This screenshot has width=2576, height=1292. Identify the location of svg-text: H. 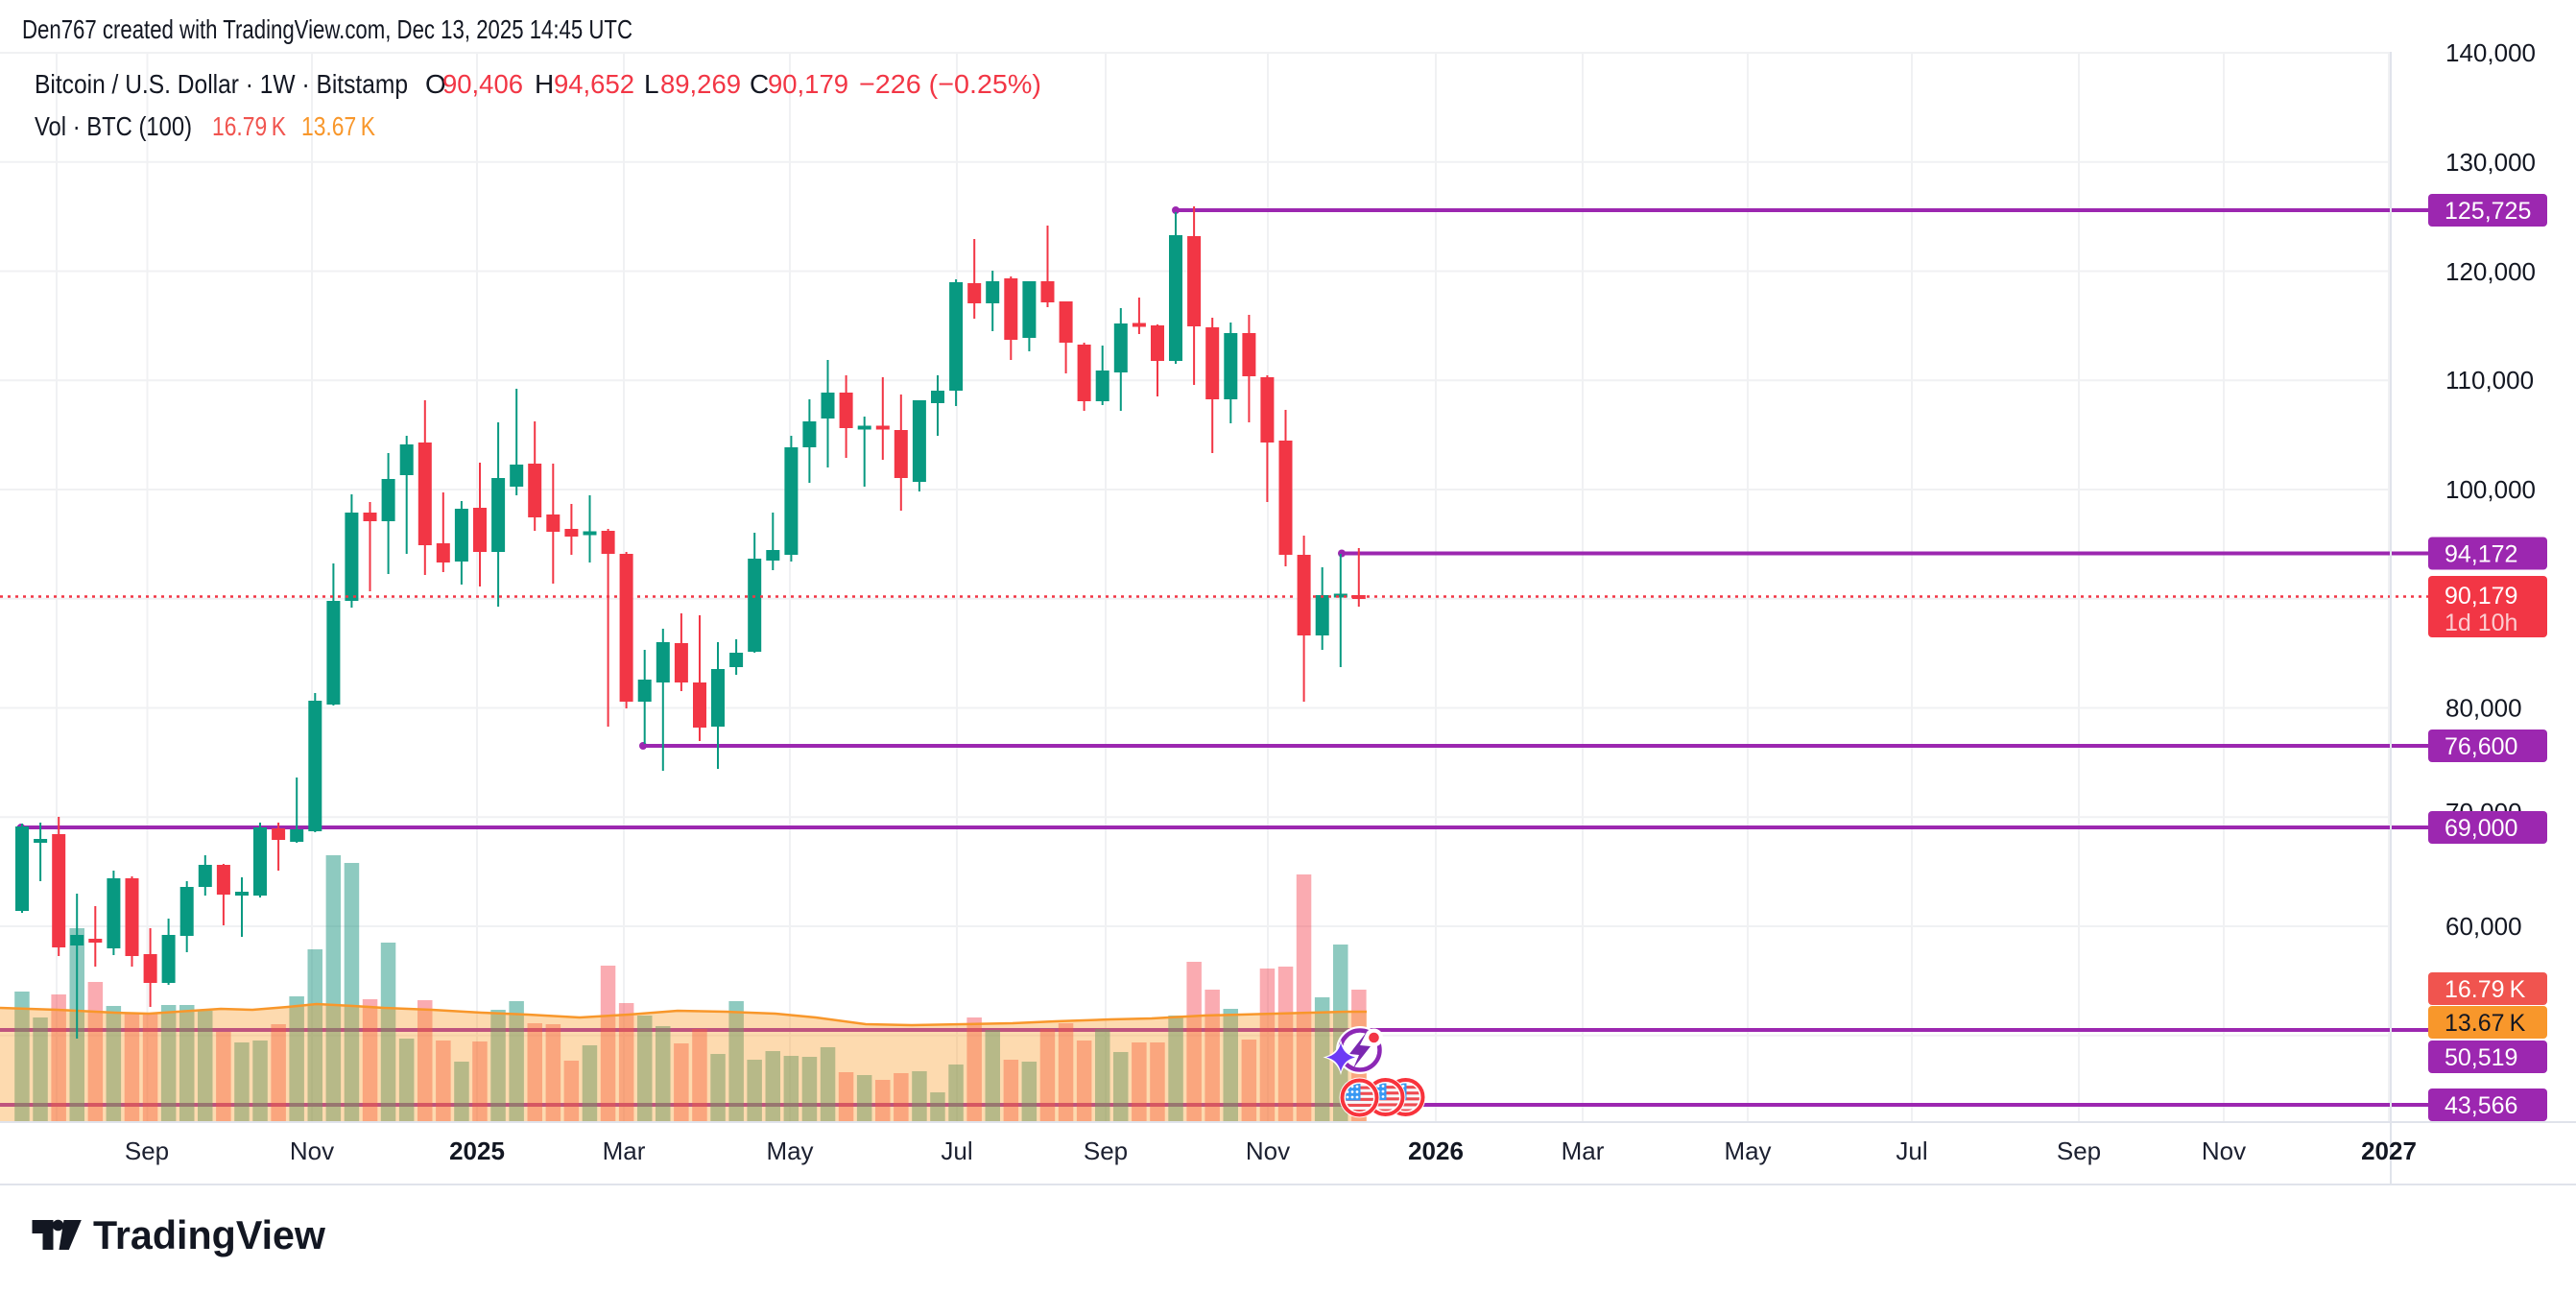
(544, 84).